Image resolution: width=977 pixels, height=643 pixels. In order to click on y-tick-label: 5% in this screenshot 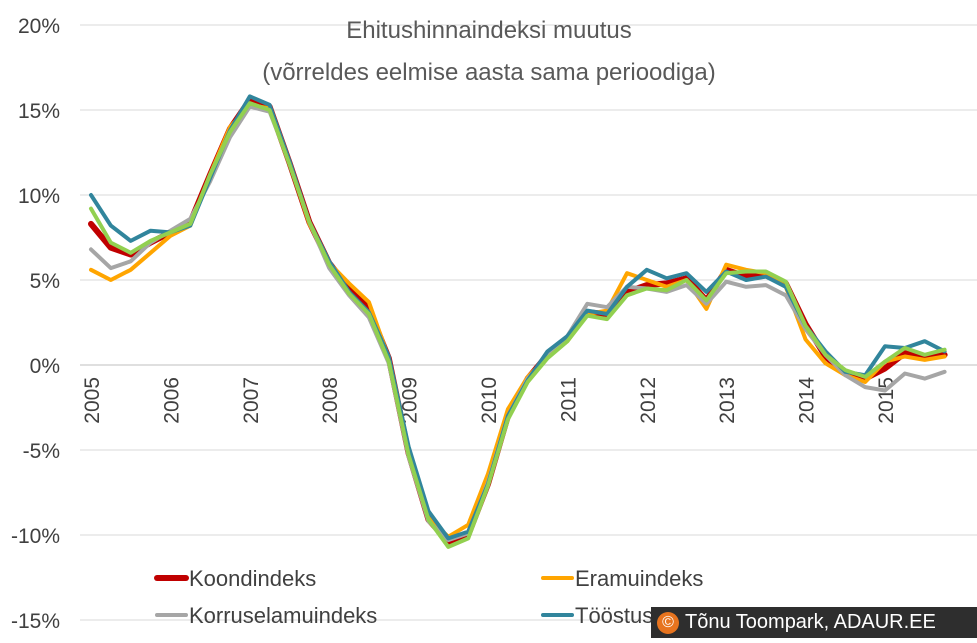, I will do `click(45, 281)`.